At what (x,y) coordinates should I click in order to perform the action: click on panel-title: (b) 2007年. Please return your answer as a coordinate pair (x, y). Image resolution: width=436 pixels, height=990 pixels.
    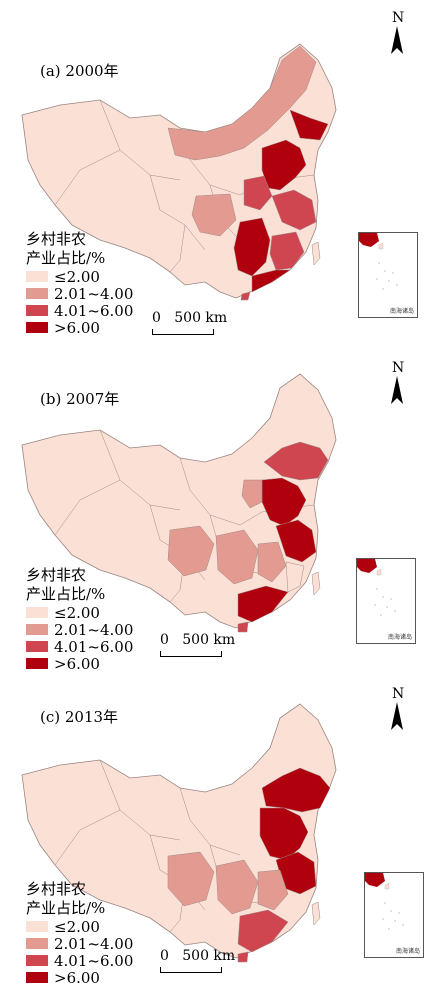
    Looking at the image, I should click on (80, 399).